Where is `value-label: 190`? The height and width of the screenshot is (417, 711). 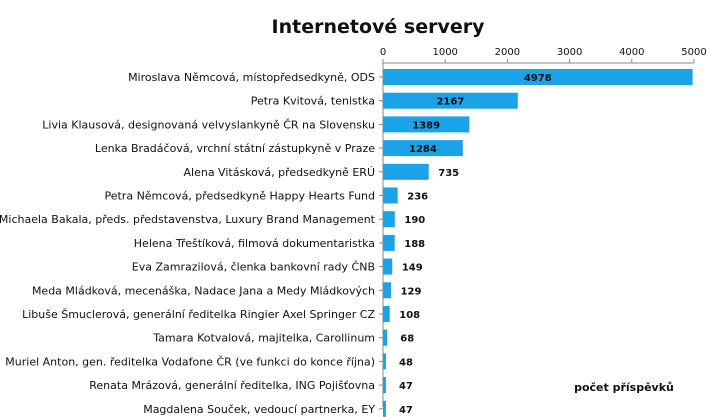 value-label: 190 is located at coordinates (414, 220).